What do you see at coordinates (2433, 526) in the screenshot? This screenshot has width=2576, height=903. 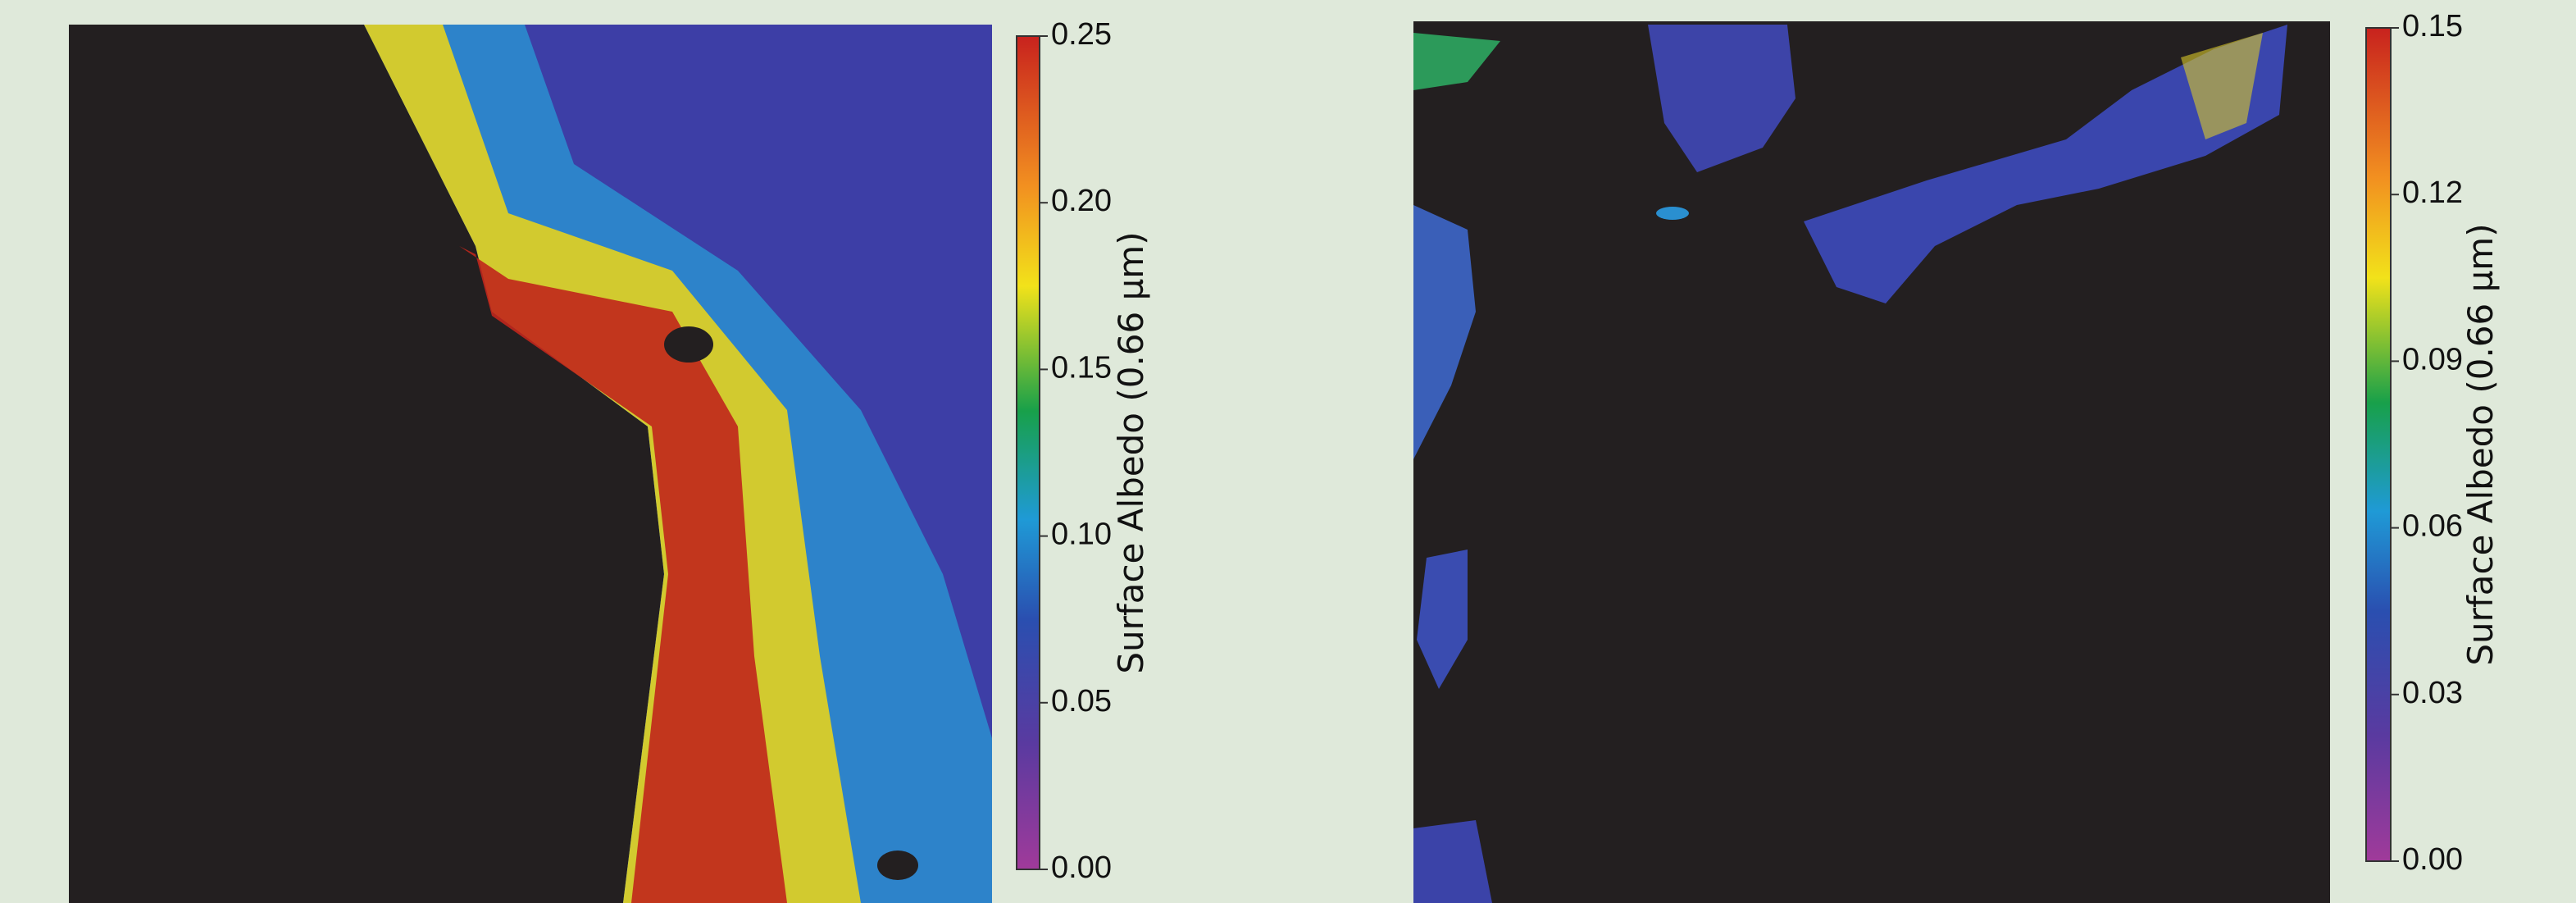 I see `colorbar-tick-label: 0.06` at bounding box center [2433, 526].